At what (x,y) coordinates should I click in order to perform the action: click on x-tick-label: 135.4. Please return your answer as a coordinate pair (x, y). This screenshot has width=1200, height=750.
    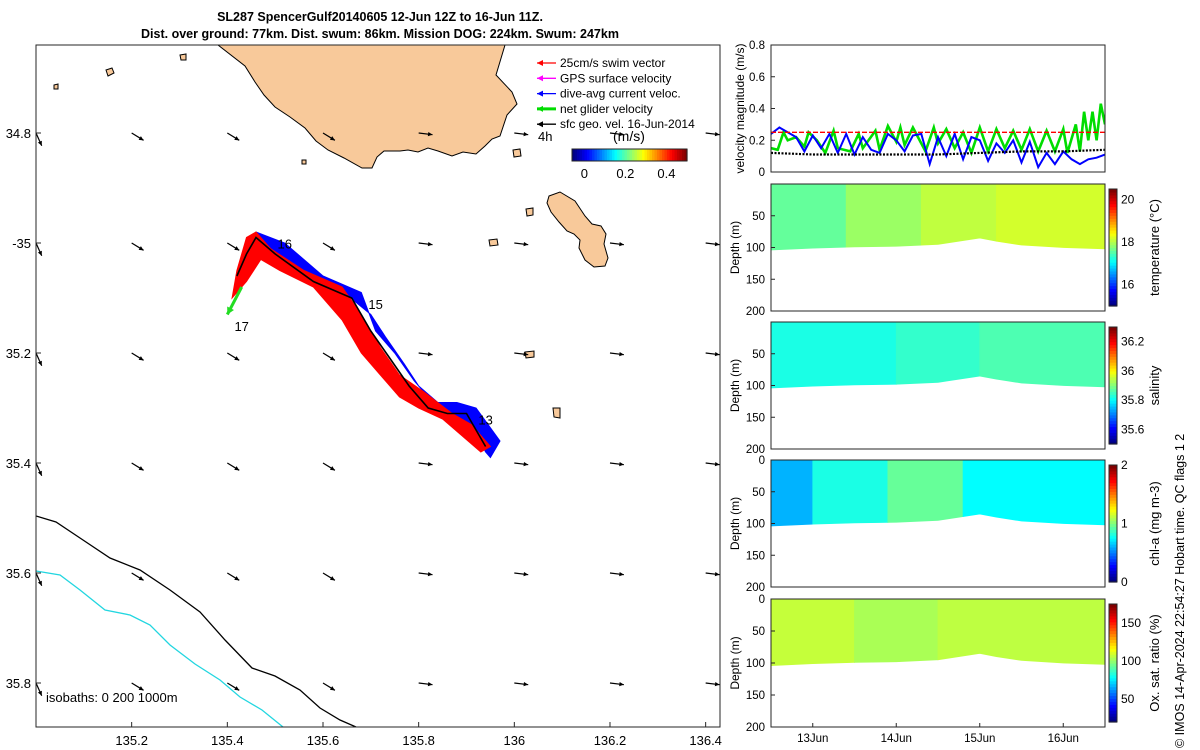
    Looking at the image, I should click on (227, 740).